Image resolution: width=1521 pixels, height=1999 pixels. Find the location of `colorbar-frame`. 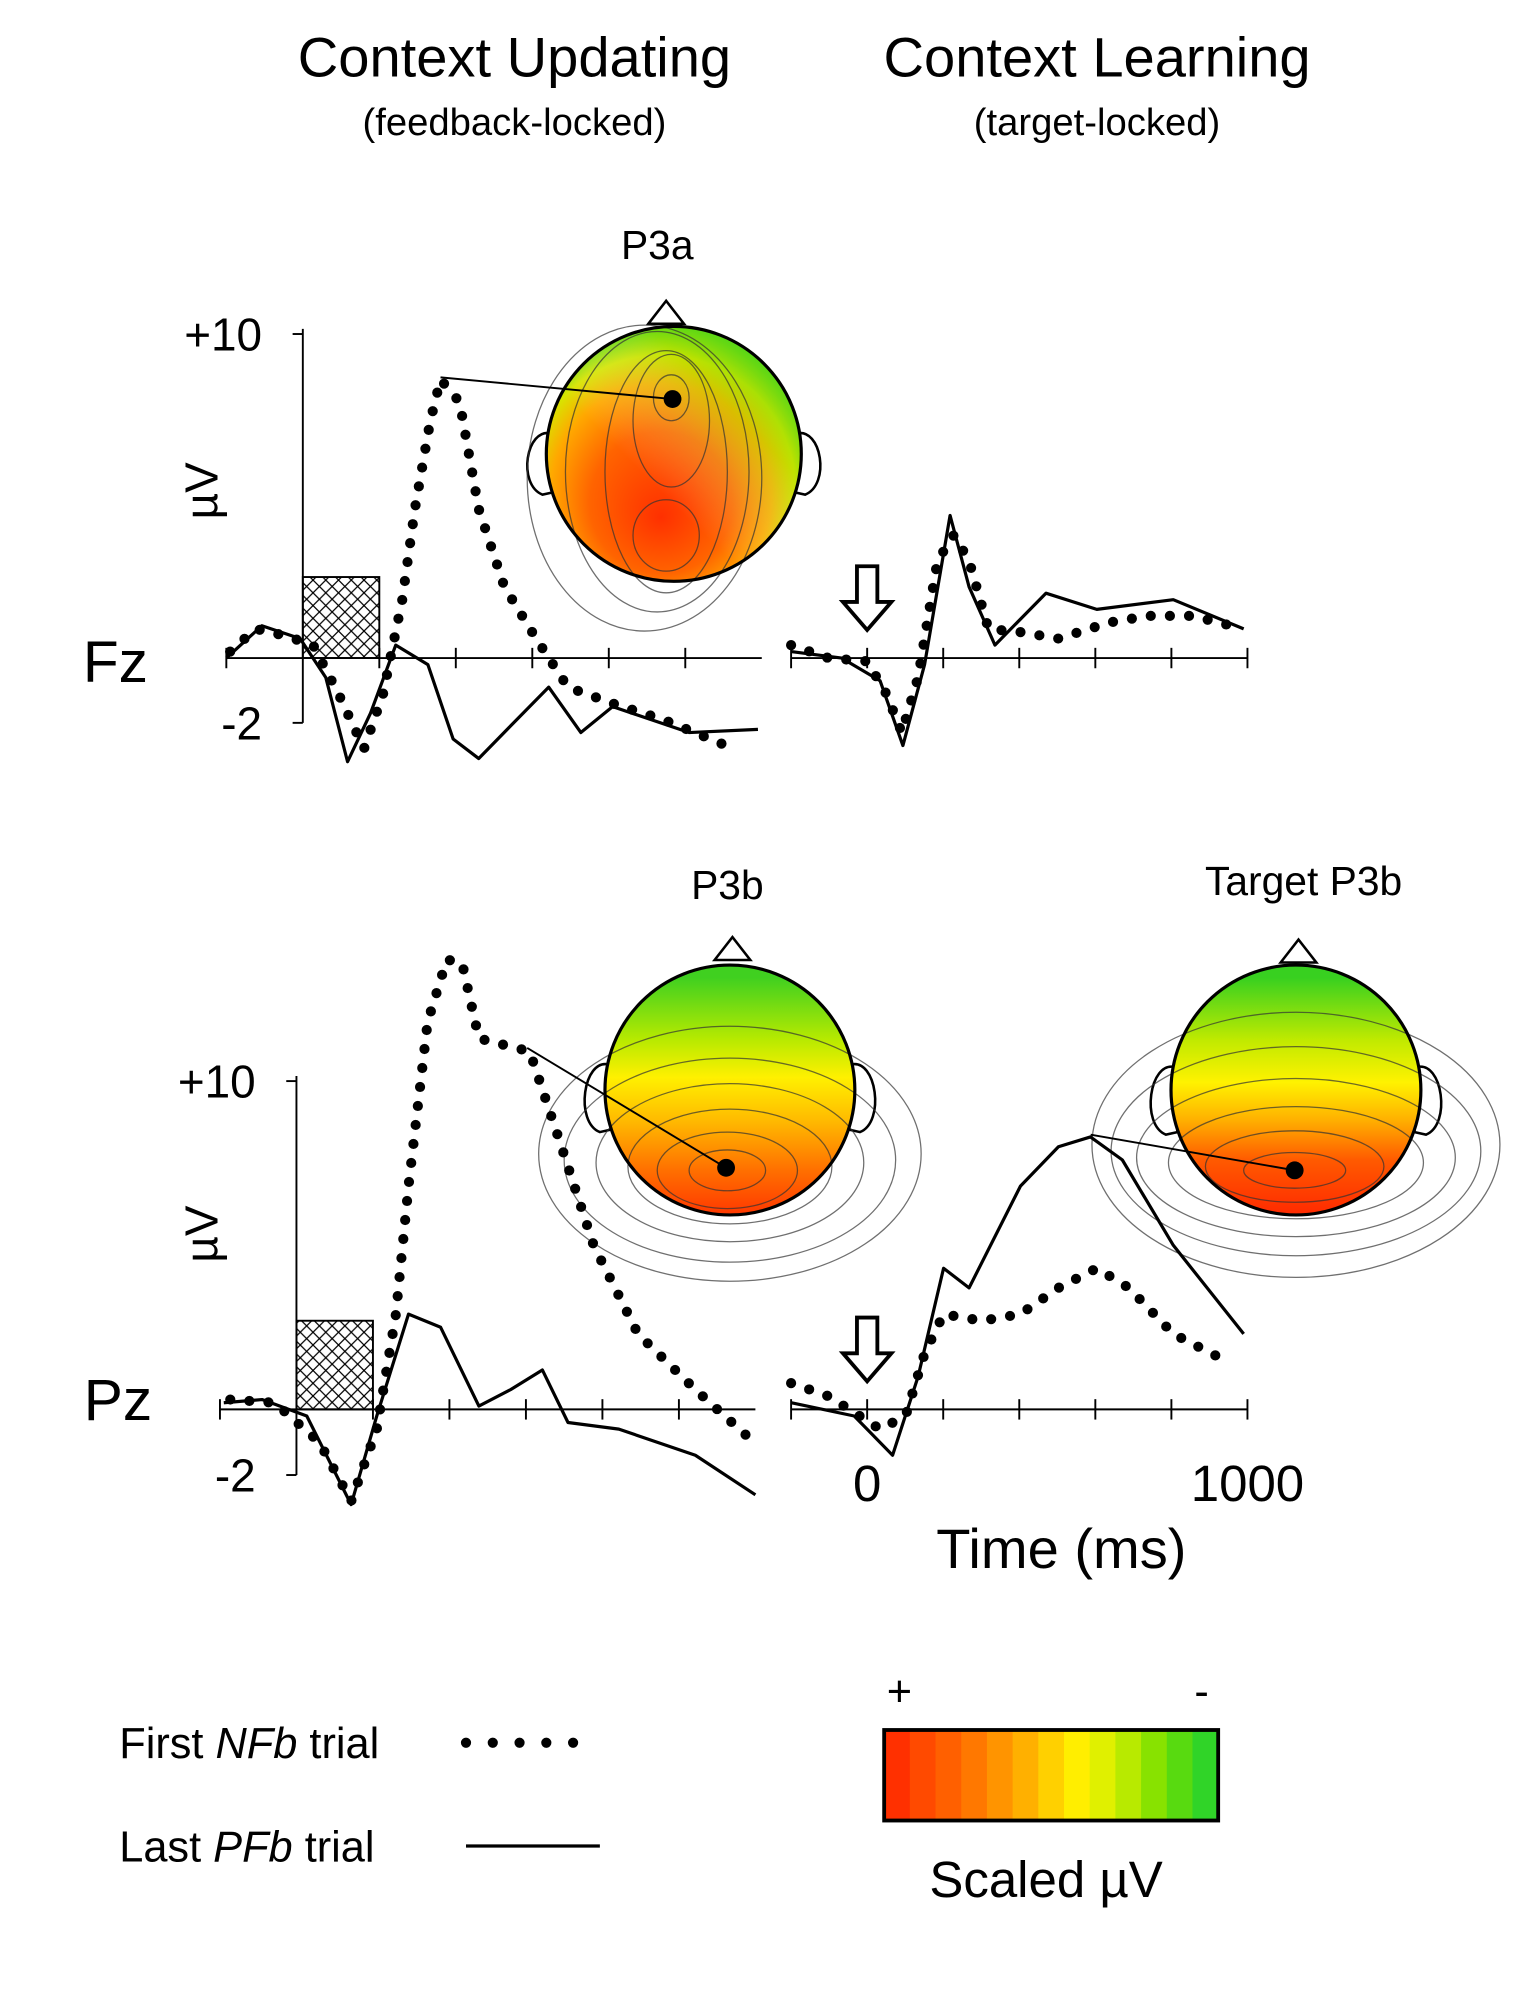

colorbar-frame is located at coordinates (1051, 1775).